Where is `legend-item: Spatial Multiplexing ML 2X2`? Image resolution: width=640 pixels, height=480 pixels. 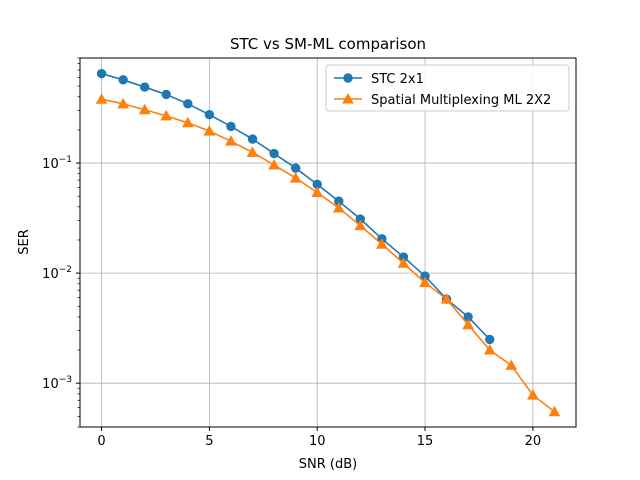 legend-item: Spatial Multiplexing ML 2X2 is located at coordinates (442, 100).